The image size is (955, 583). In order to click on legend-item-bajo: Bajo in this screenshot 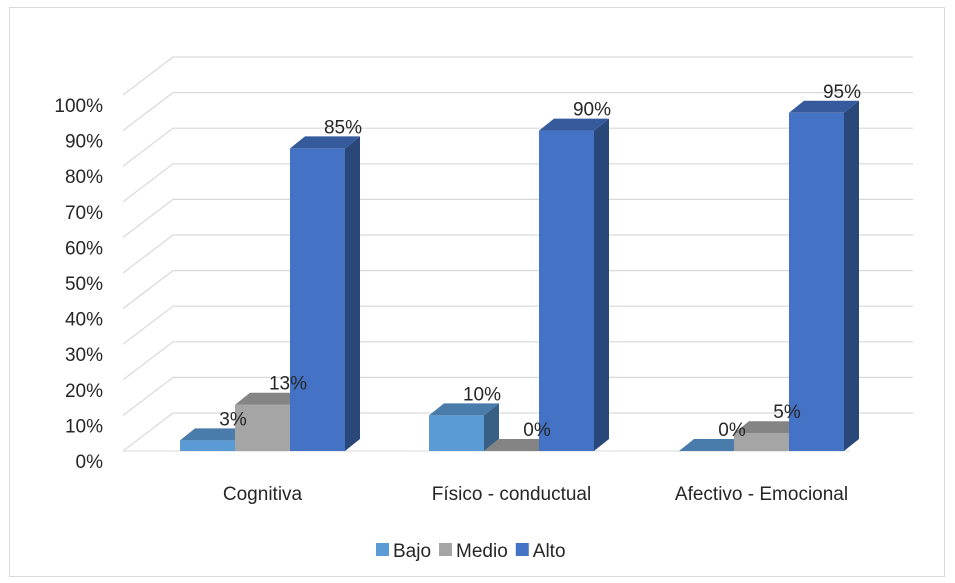, I will do `click(403, 551)`.